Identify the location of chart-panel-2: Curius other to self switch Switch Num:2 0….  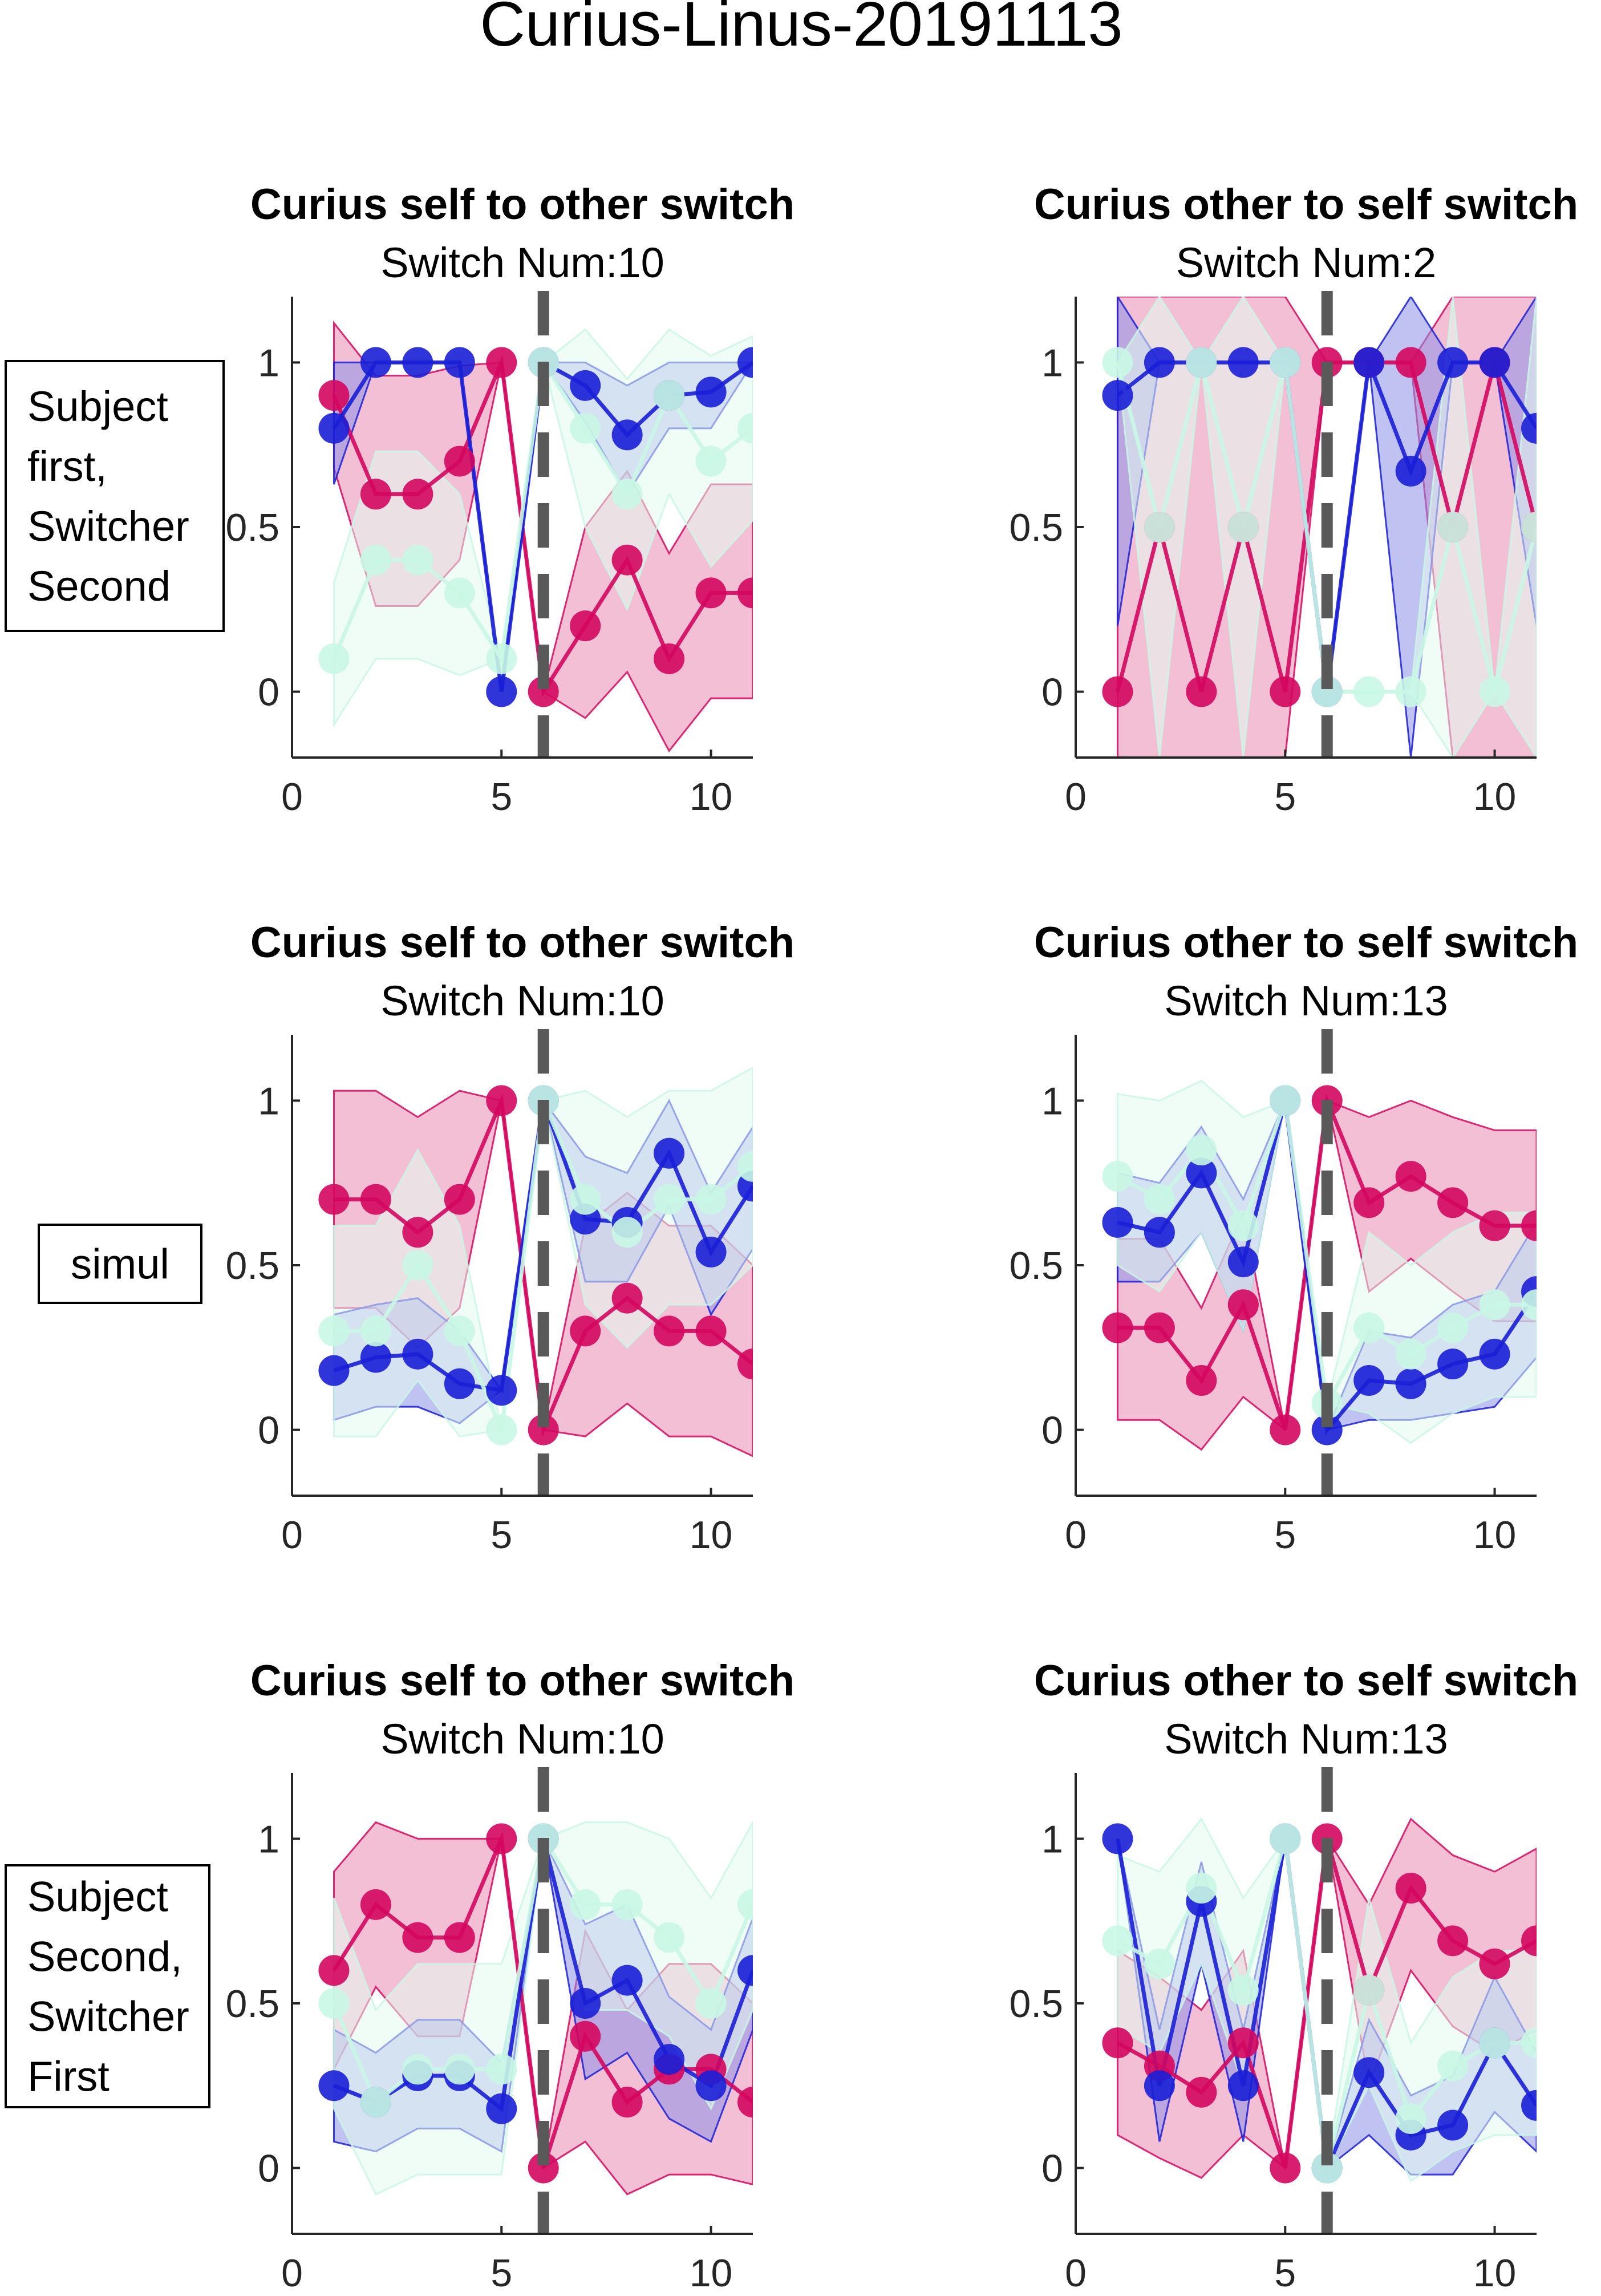
(1294, 499).